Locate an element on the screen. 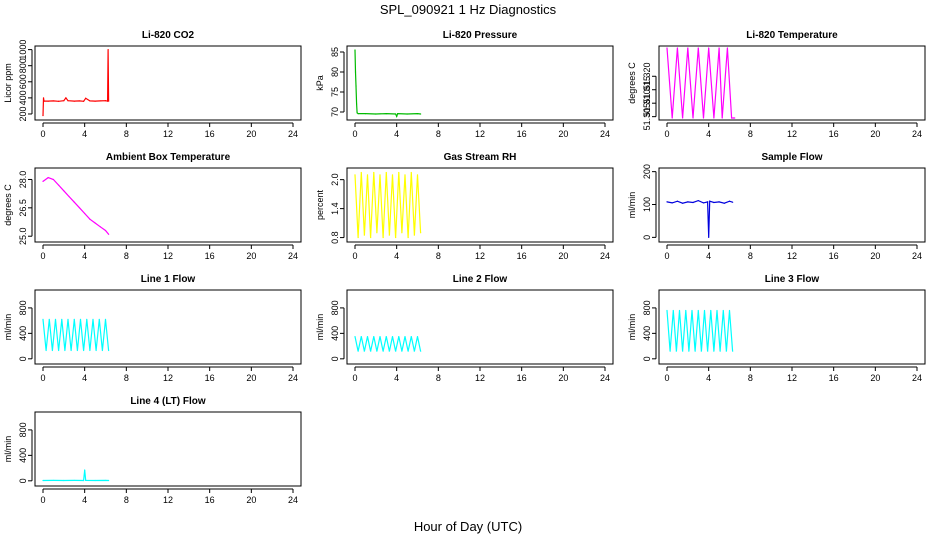  y-tick-label: 800 is located at coordinates (23, 65).